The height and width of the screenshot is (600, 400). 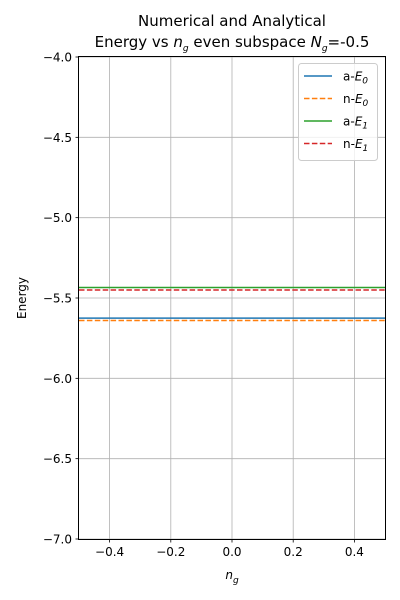 I want to click on y-tick-label: −5.0, so click(x=57, y=218).